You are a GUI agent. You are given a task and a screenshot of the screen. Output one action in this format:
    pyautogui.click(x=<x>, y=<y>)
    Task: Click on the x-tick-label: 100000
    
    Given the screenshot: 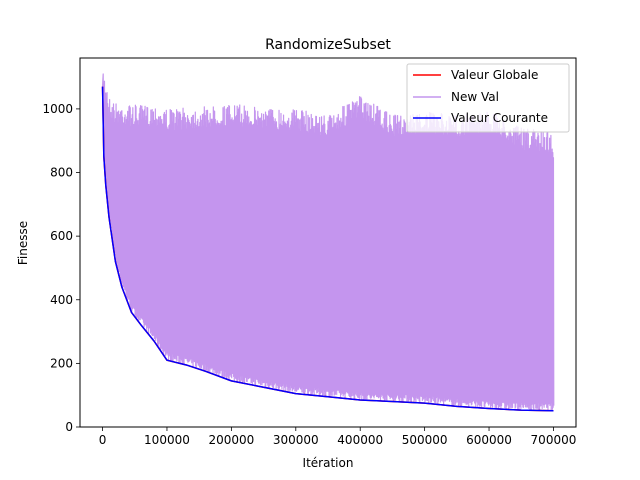 What is the action you would take?
    pyautogui.click(x=167, y=440)
    